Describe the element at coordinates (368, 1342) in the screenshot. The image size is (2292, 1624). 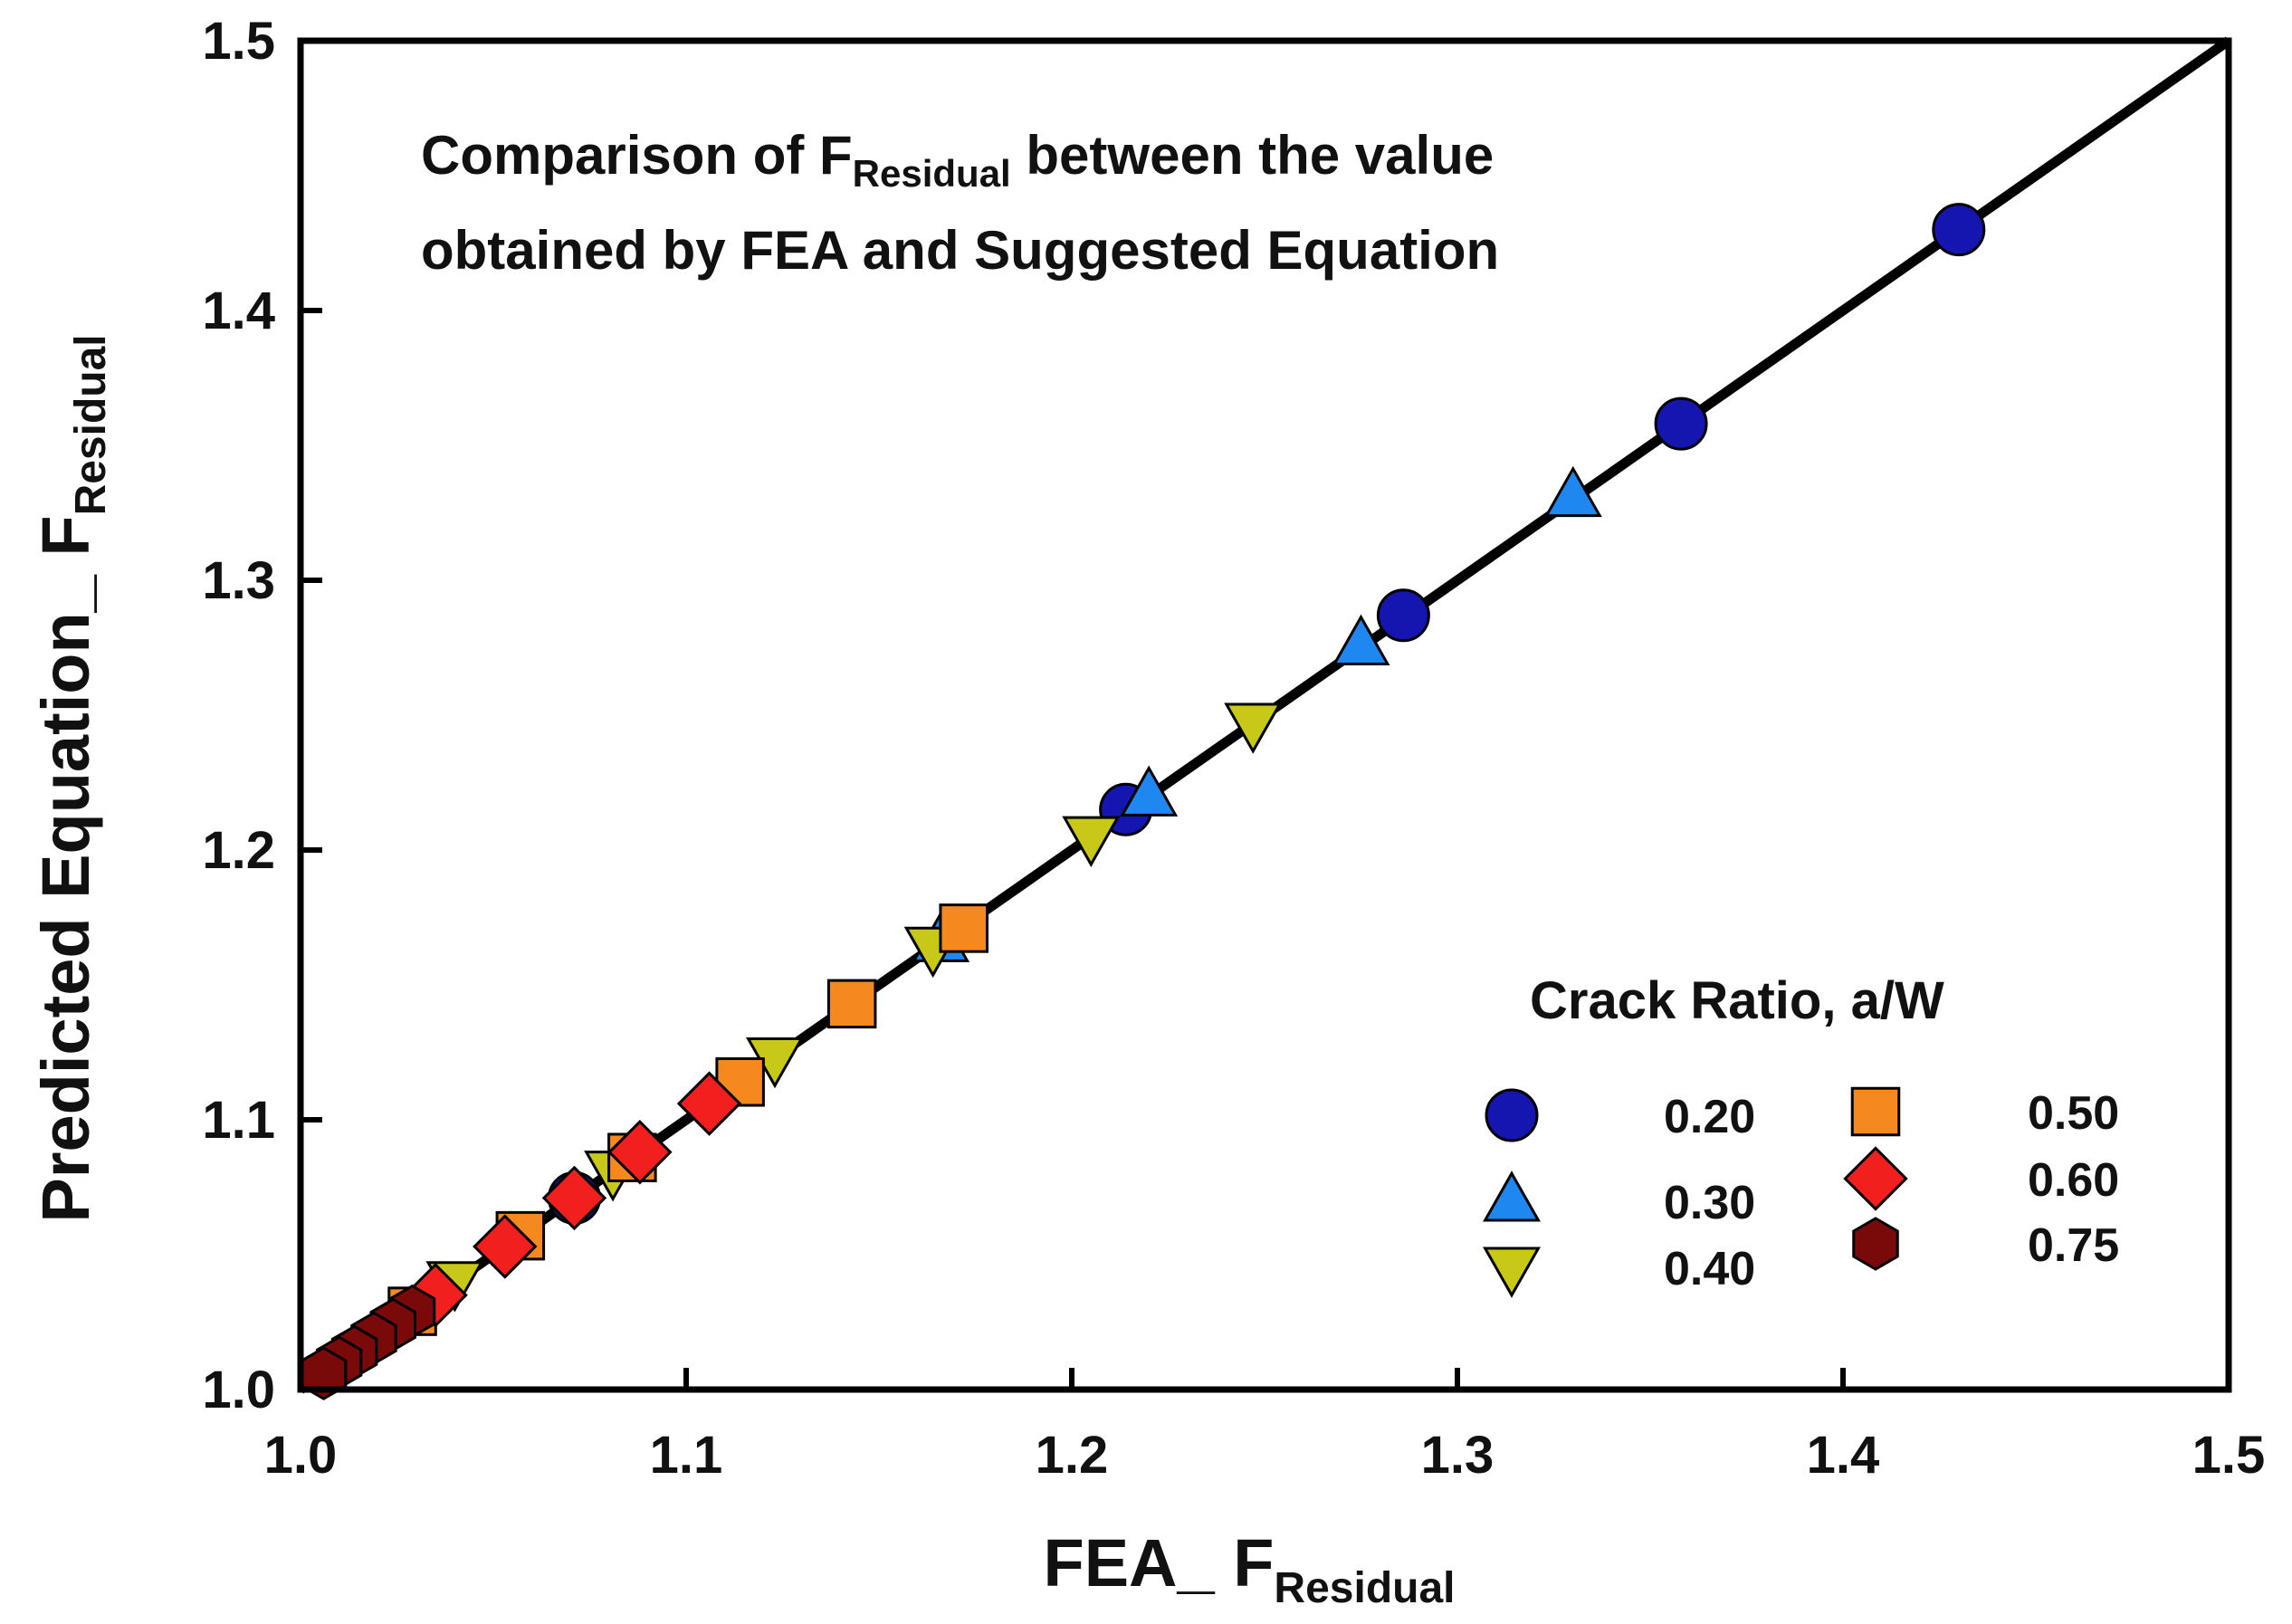
I see `series-0.75` at that location.